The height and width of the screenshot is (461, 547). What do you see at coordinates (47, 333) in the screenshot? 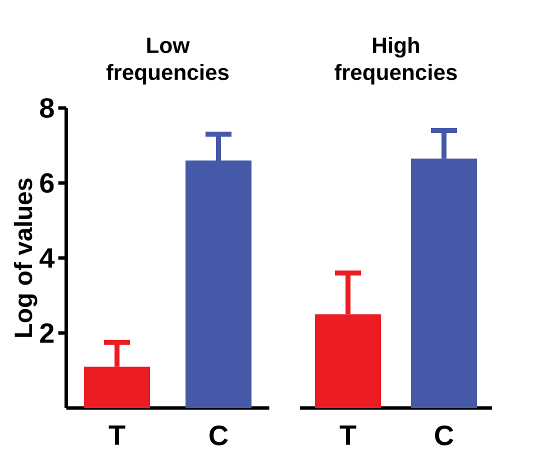
I see `y-tick-label: 2` at bounding box center [47, 333].